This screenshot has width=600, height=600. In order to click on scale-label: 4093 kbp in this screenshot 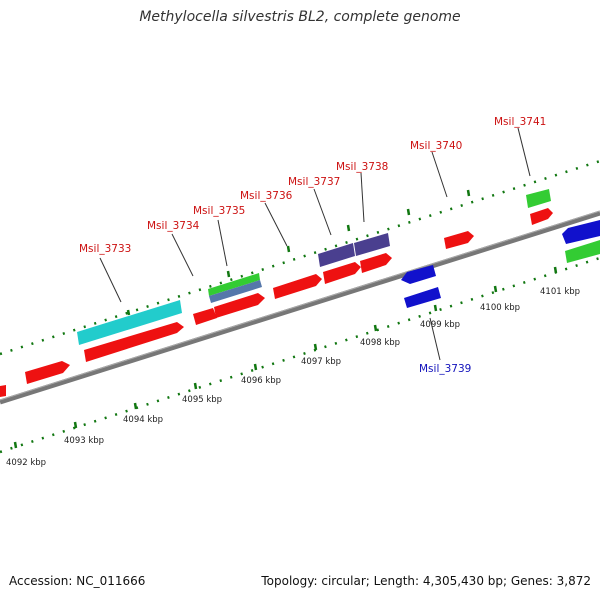, I will do `click(84, 441)`.